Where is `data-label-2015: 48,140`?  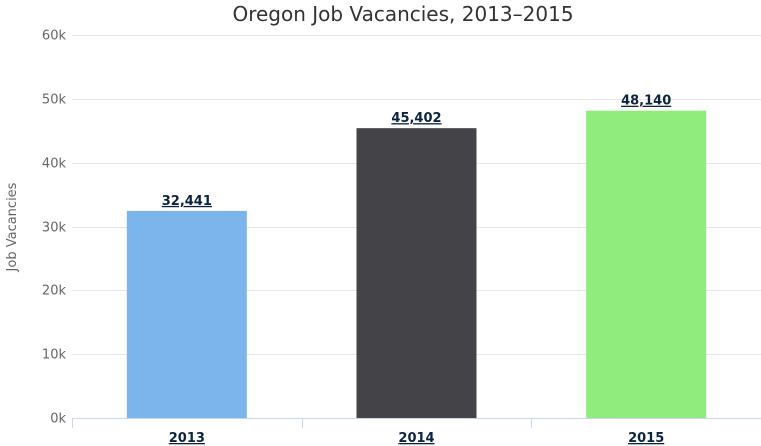 data-label-2015: 48,140 is located at coordinates (646, 101).